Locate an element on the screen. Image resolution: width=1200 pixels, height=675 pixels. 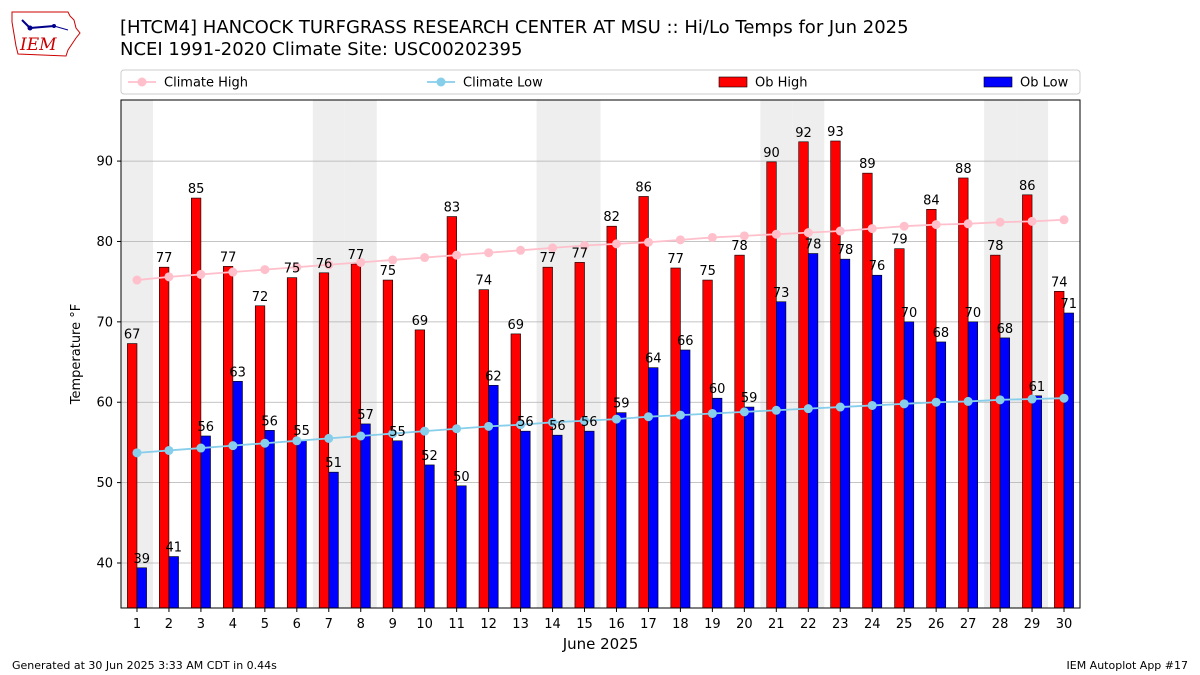
ob-high-label-1: 67 is located at coordinates (132, 335).